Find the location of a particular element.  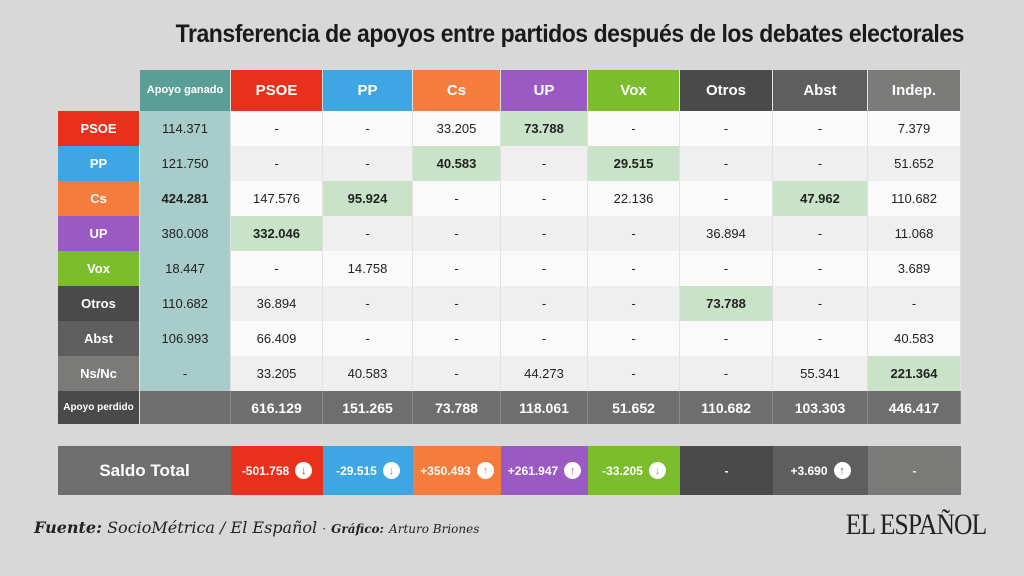

table-cell: 66.409 is located at coordinates (277, 338).